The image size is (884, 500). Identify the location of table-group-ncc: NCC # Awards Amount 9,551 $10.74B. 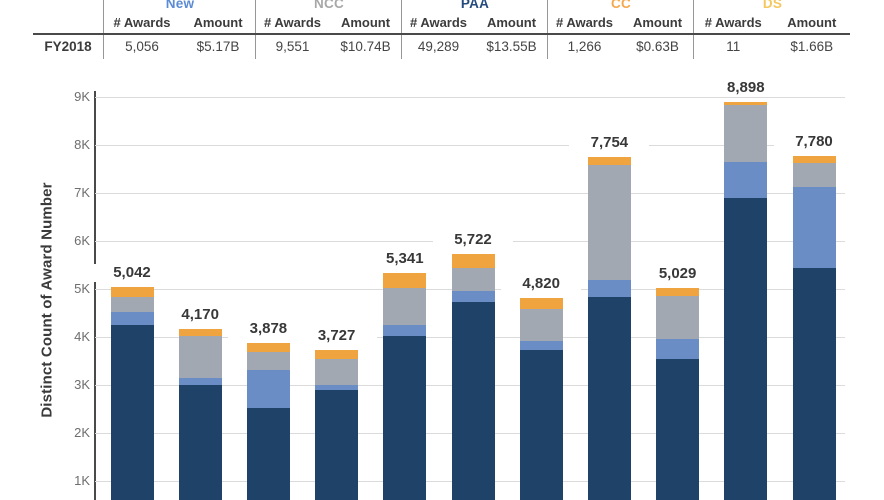
(328, 29).